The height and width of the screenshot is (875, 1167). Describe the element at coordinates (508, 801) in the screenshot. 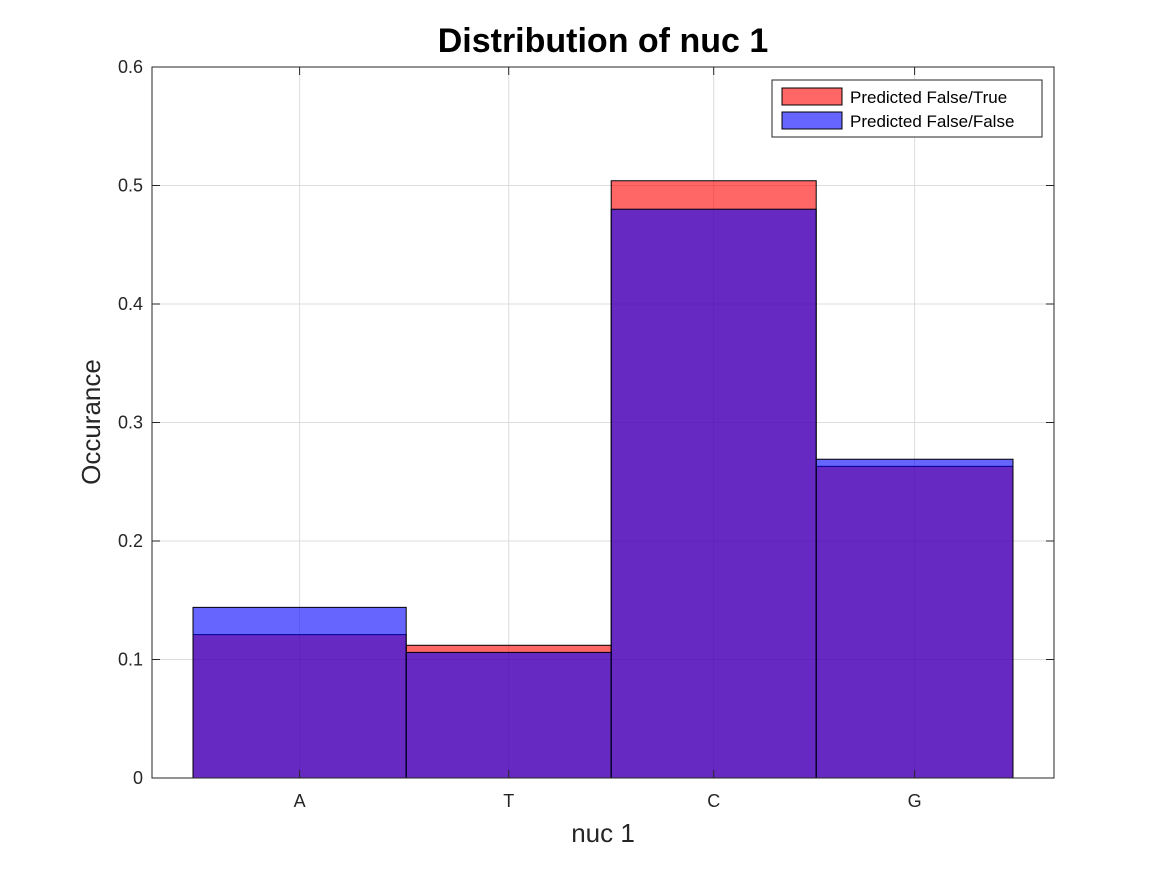

I see `x-tick-label: T` at that location.